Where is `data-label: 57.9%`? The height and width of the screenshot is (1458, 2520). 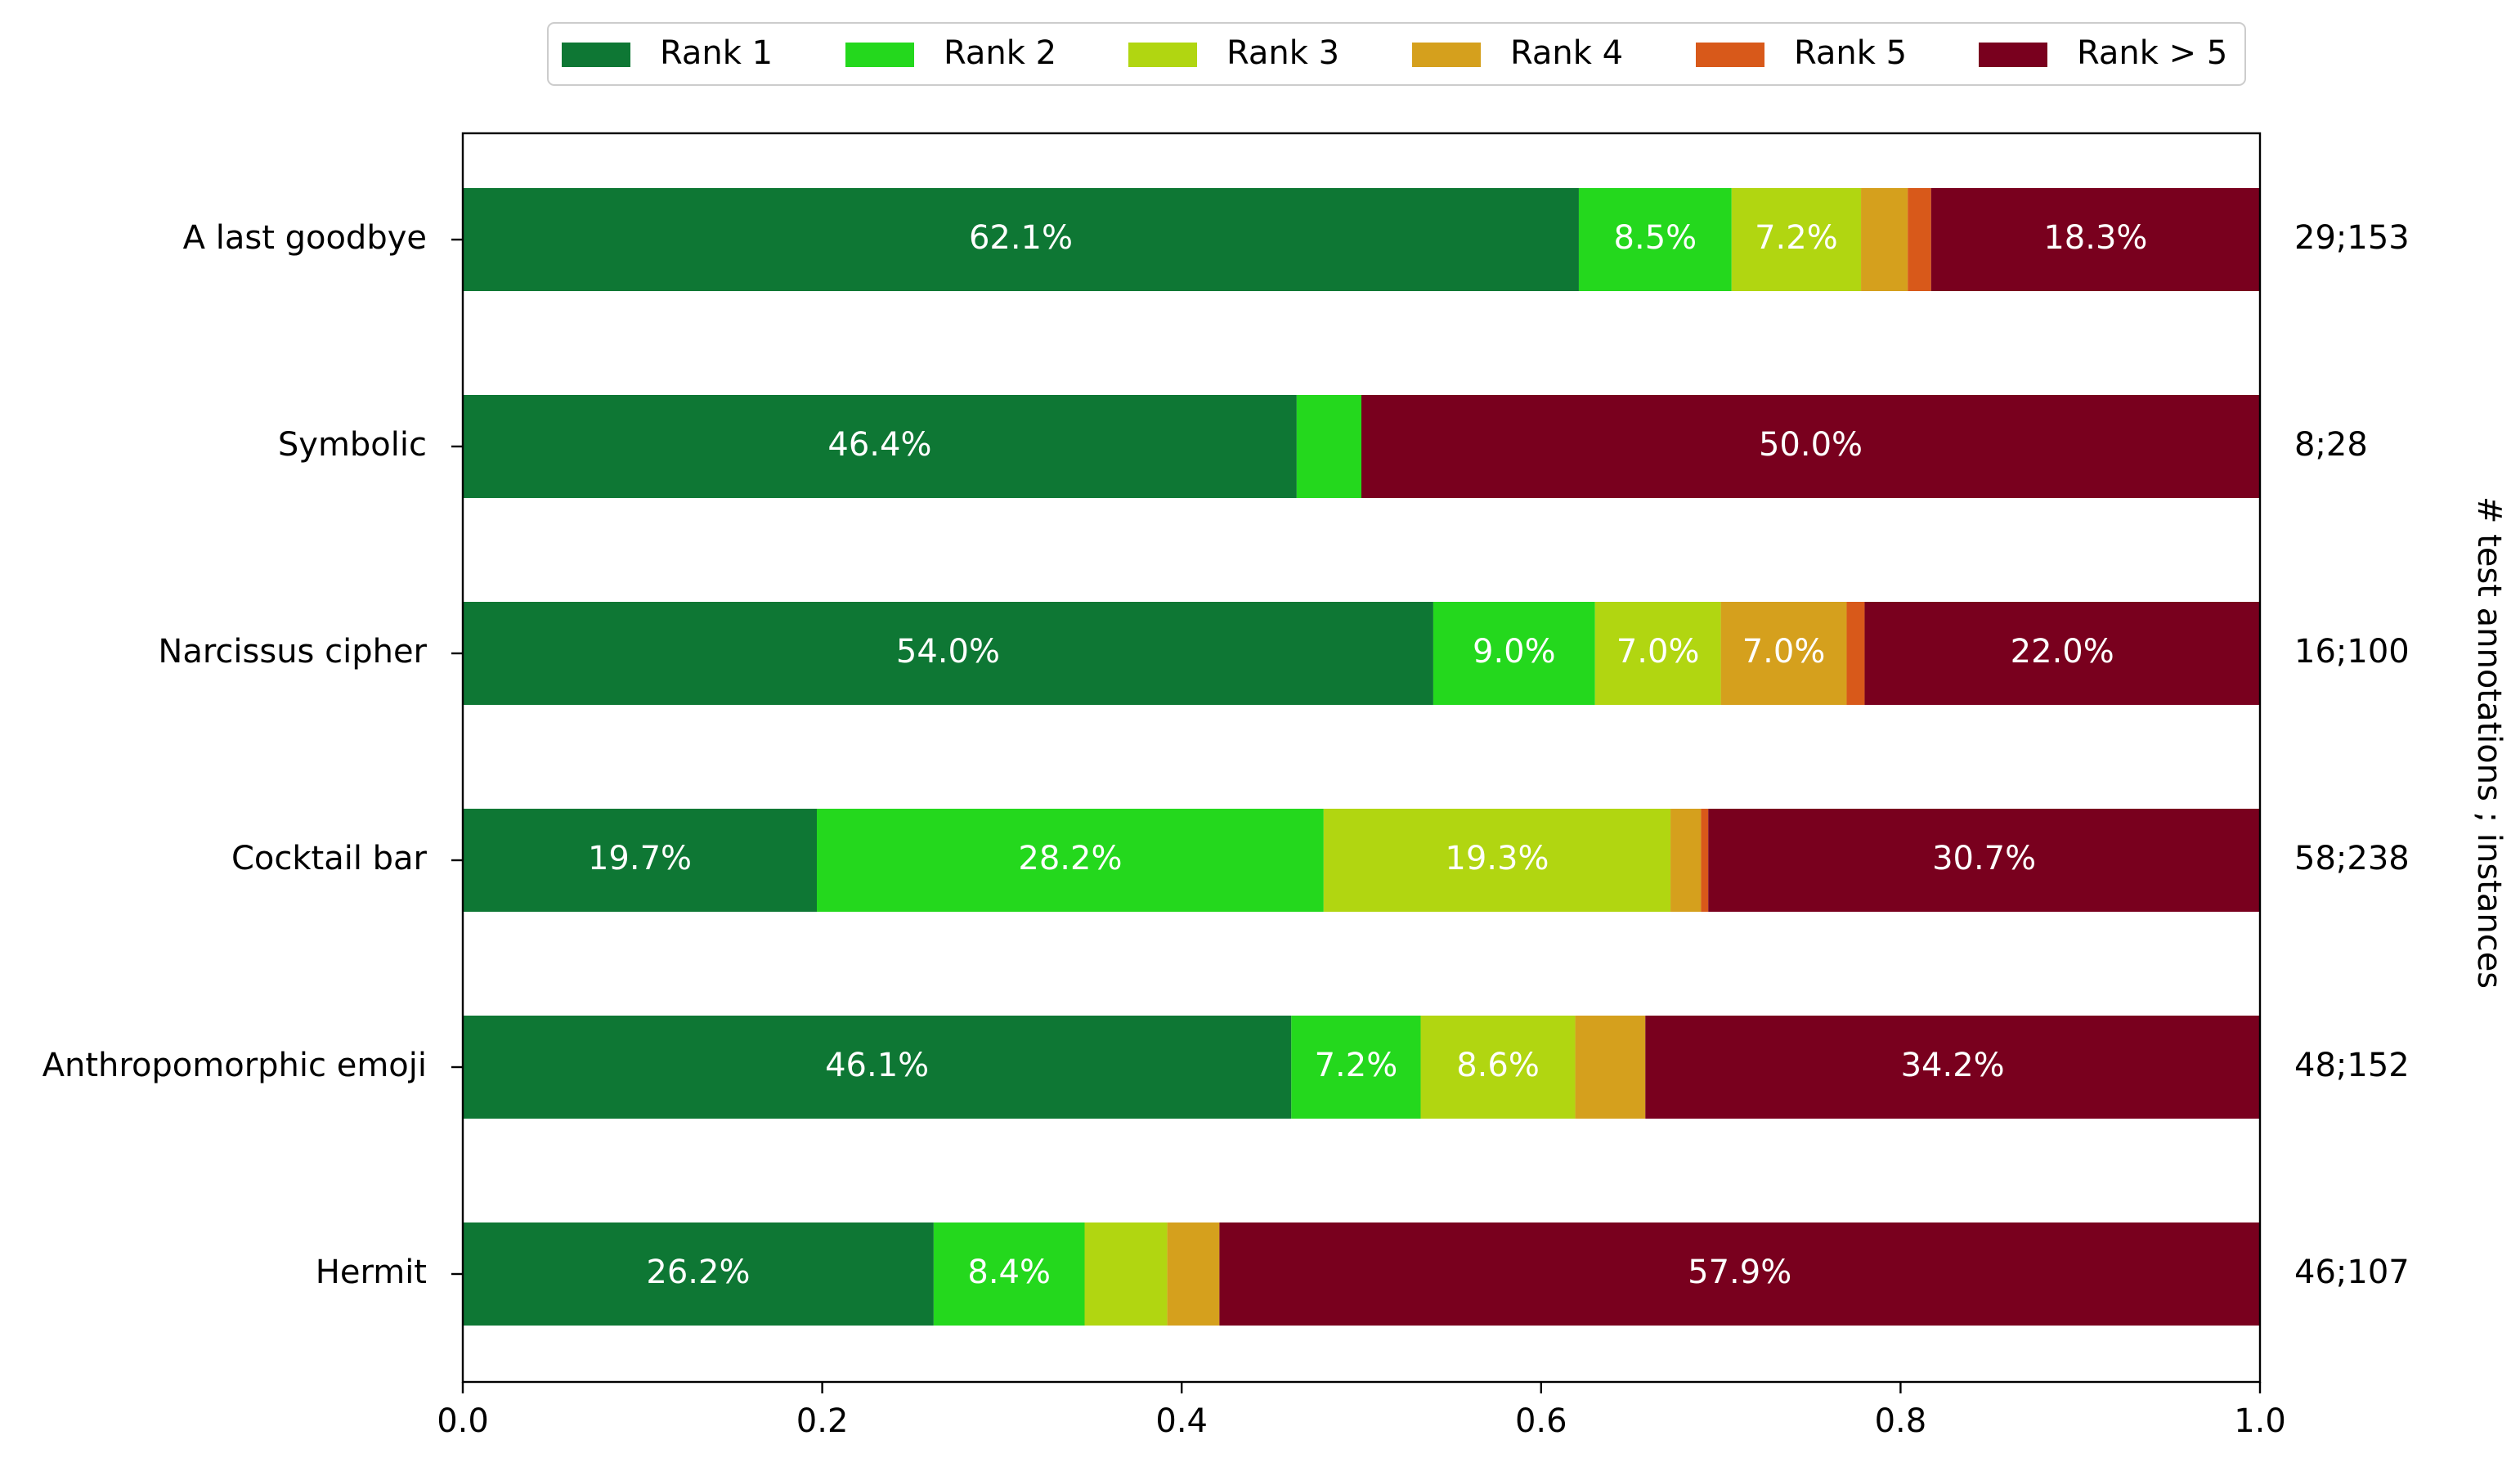 data-label: 57.9% is located at coordinates (1739, 1272).